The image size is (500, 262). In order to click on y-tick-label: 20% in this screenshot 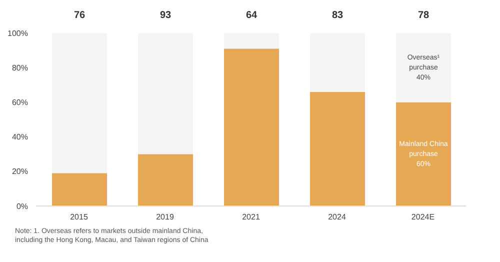, I will do `click(20, 171)`.